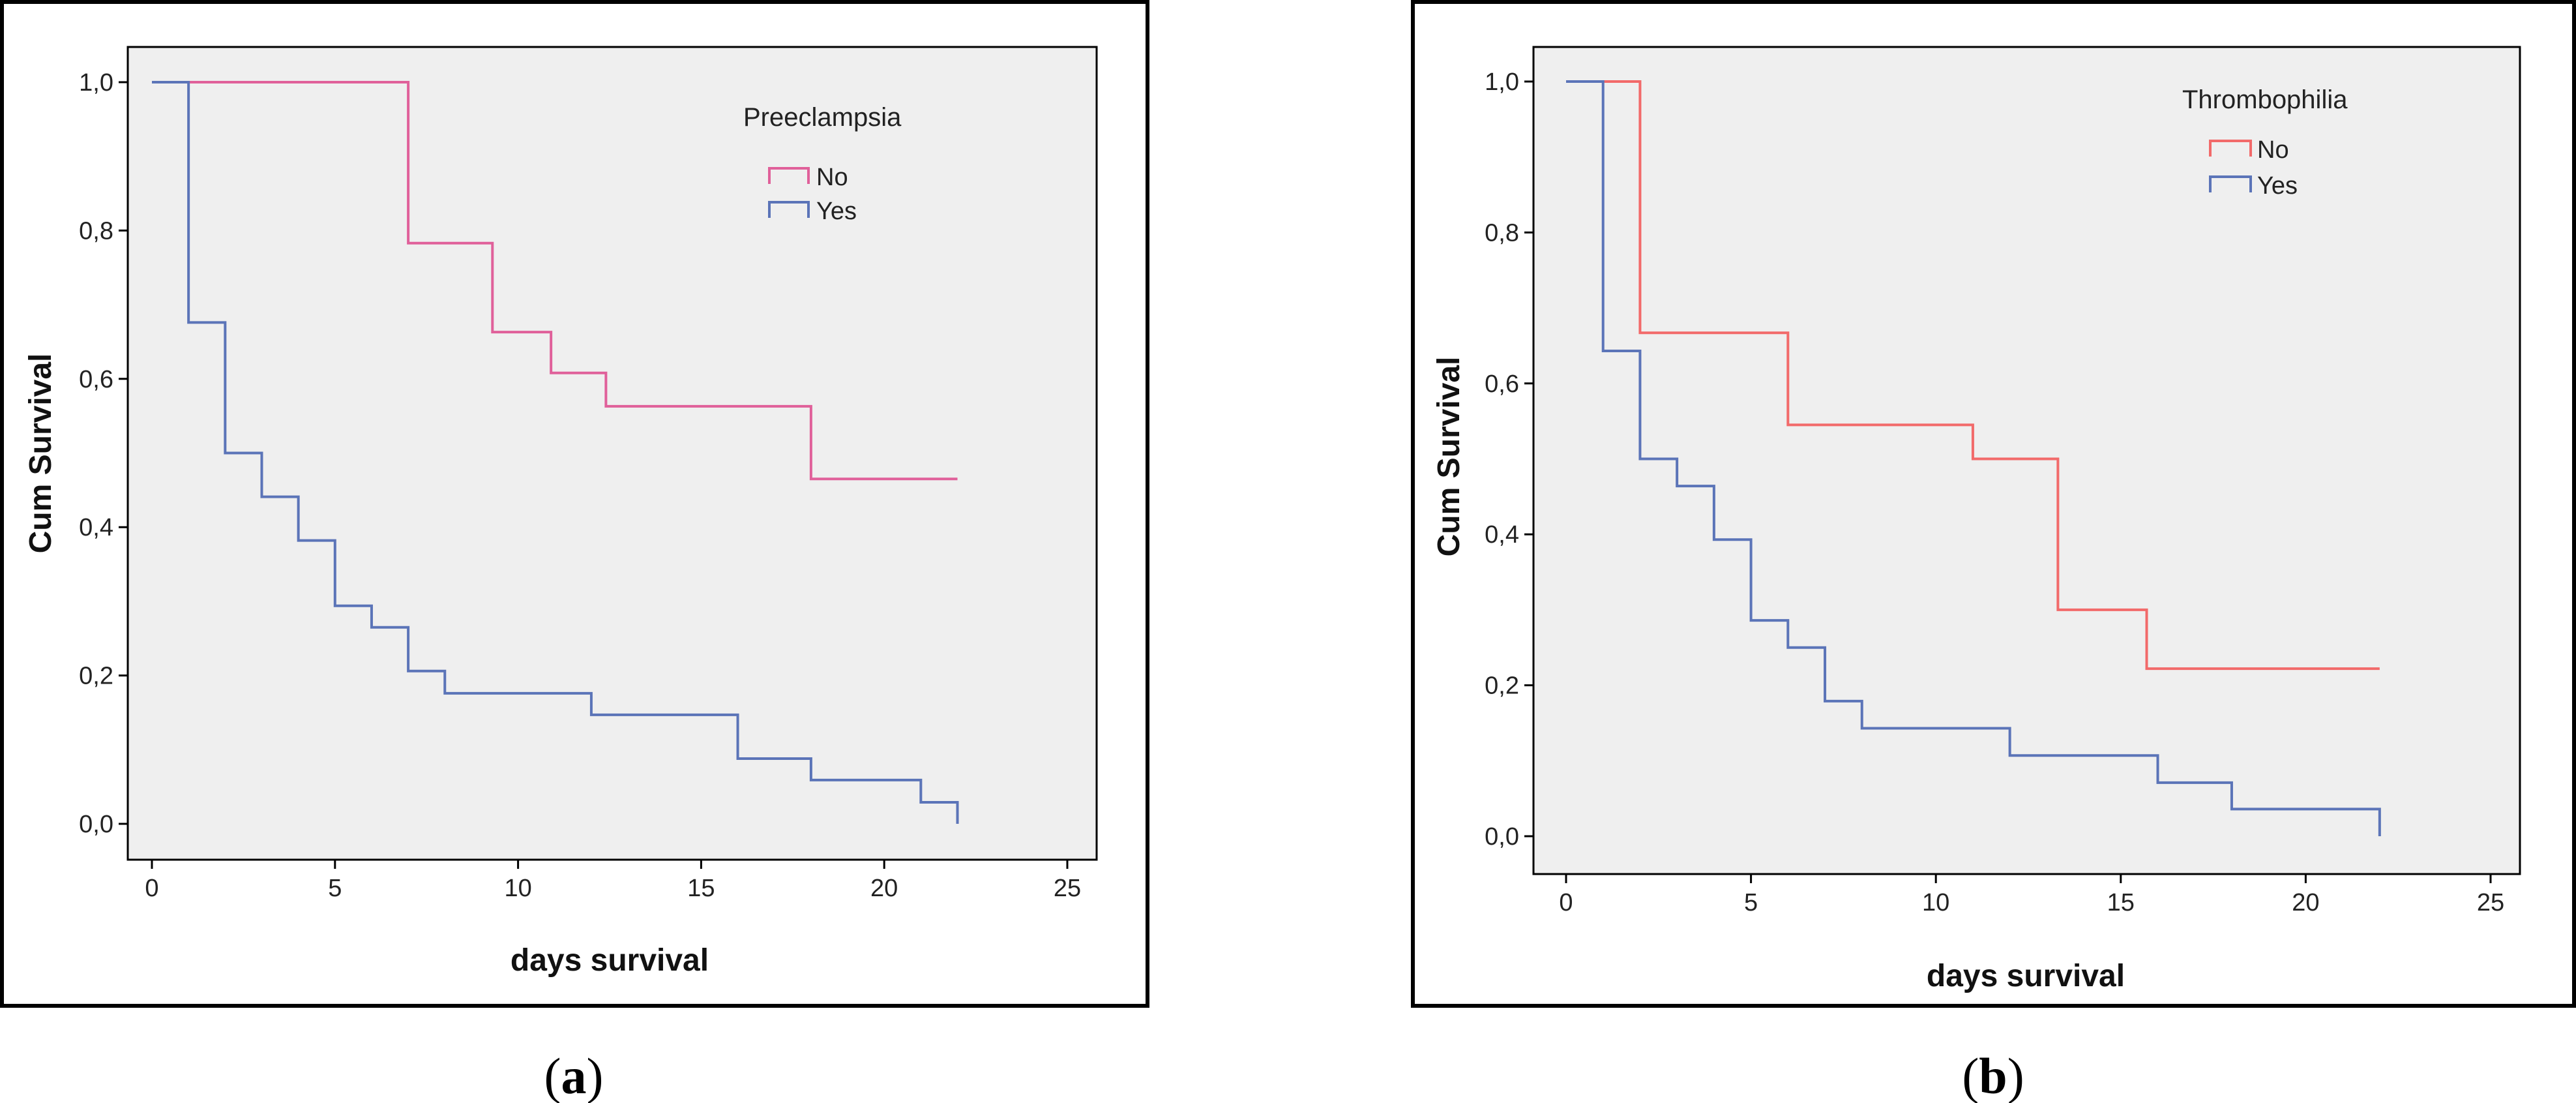  Describe the element at coordinates (555, 281) in the screenshot. I see `series-line-no` at that location.